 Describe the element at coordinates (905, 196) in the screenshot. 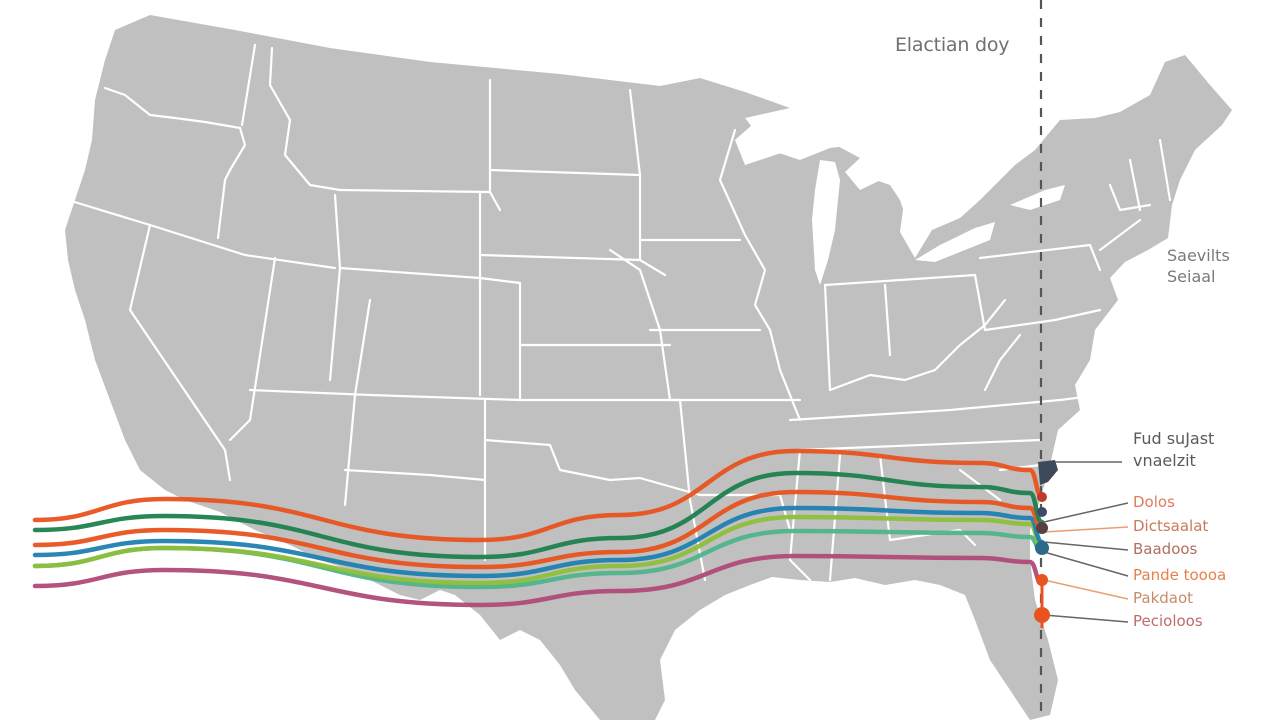

I see `great-lakes` at that location.